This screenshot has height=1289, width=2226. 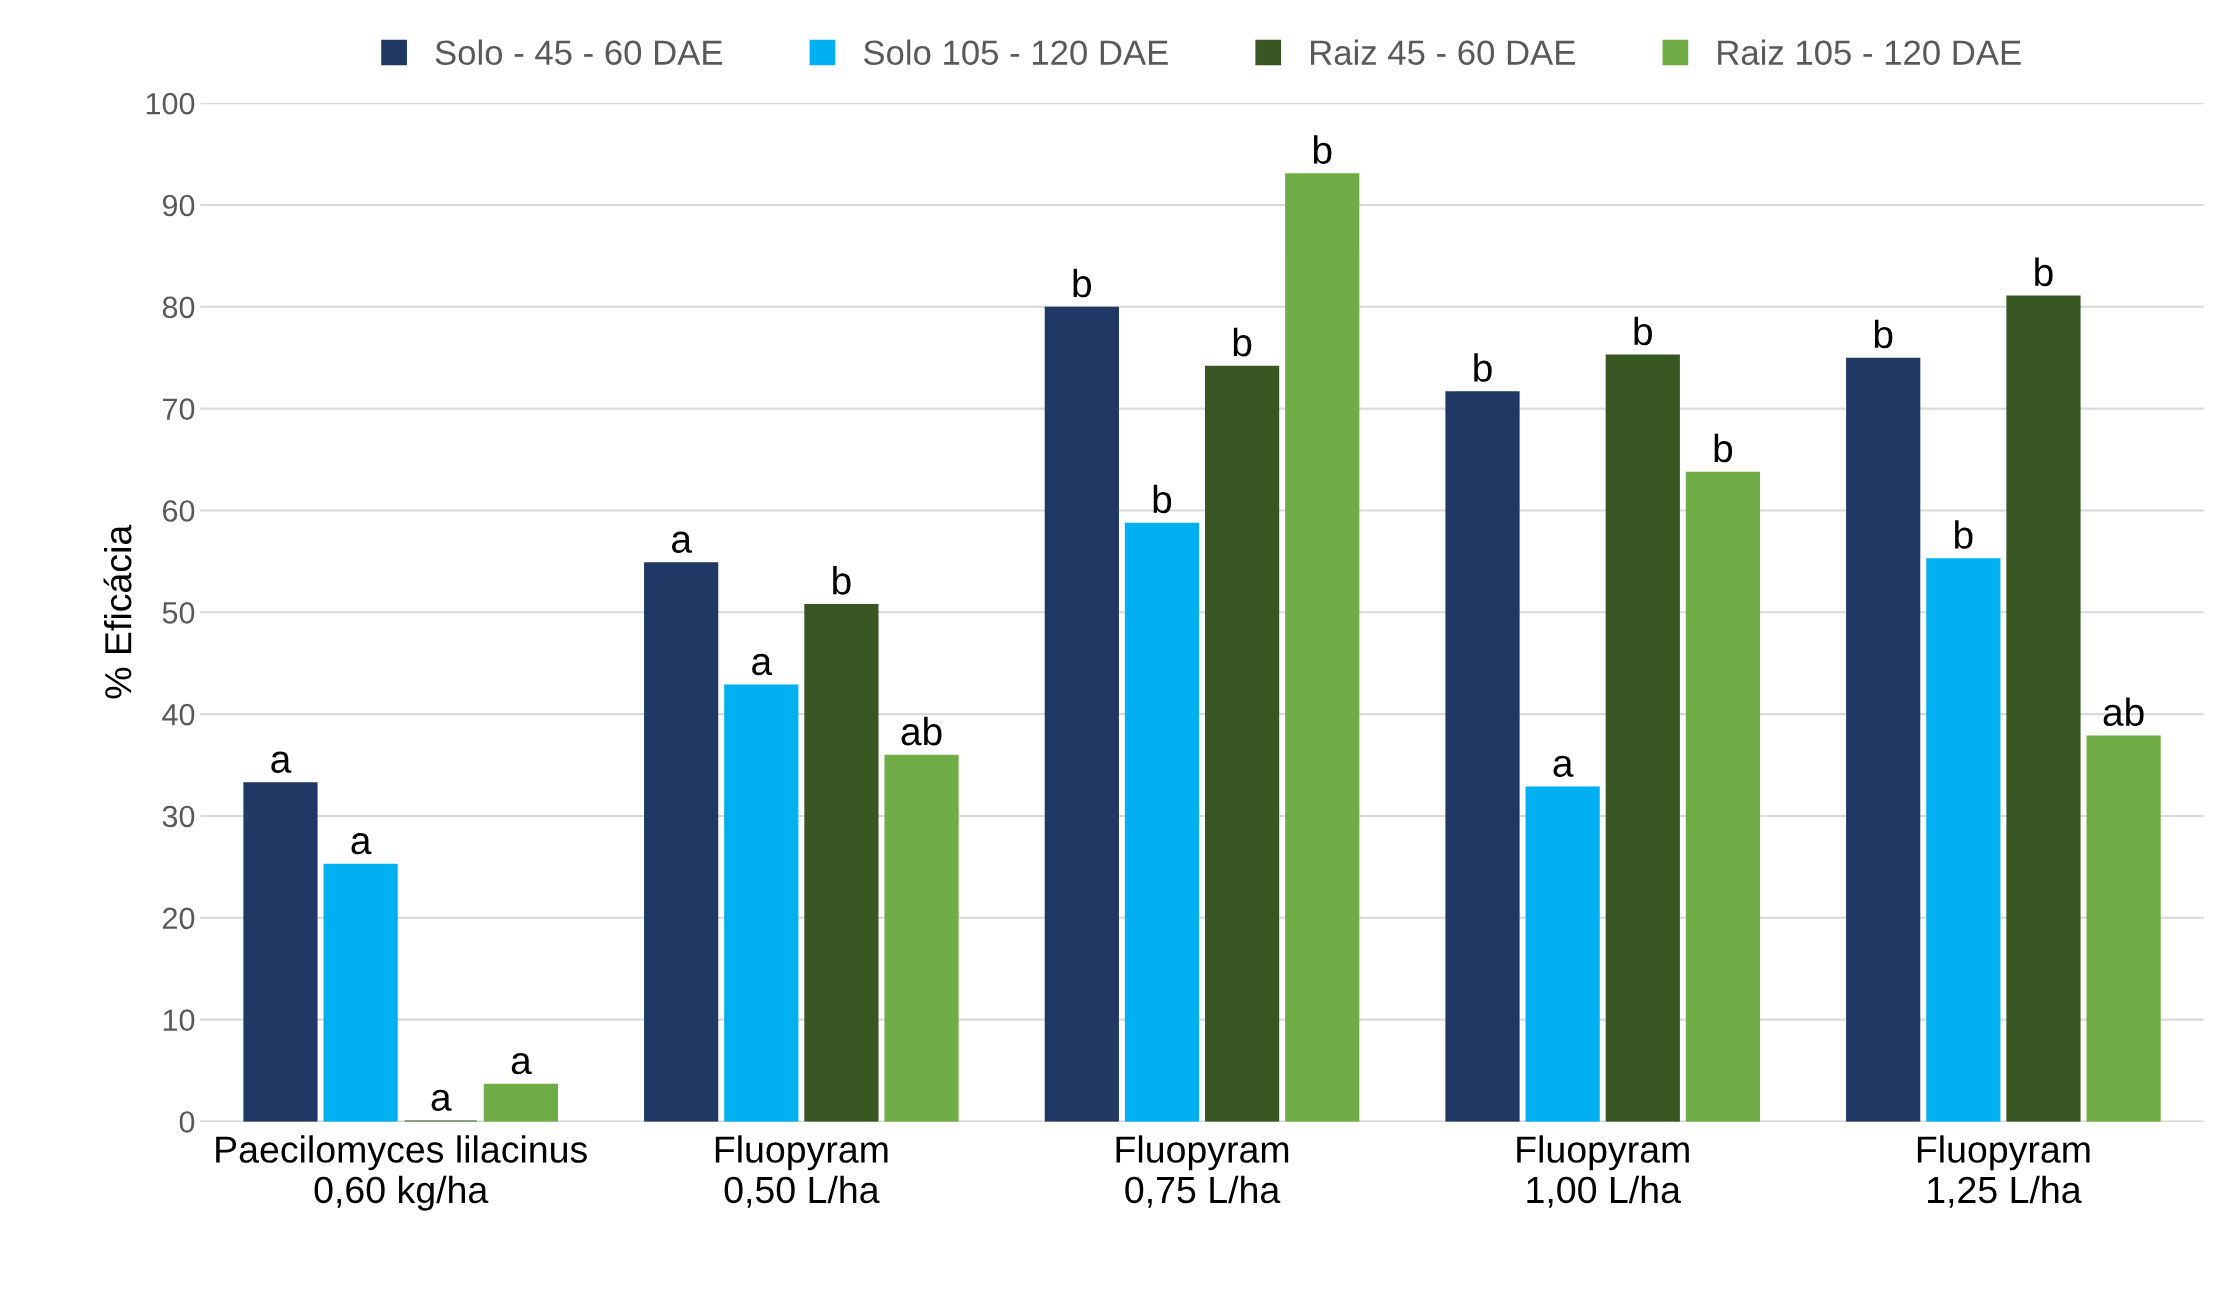 I want to click on y-tick-label: 30, so click(x=178, y=816).